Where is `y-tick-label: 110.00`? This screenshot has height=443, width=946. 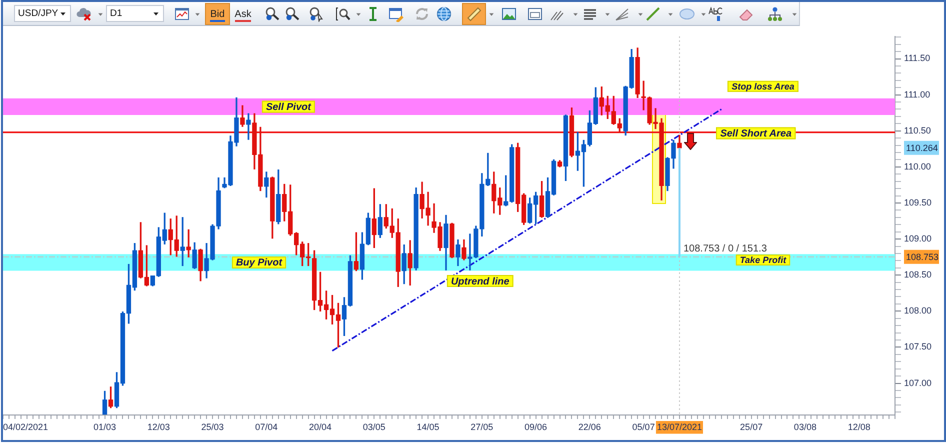 y-tick-label: 110.00 is located at coordinates (917, 166).